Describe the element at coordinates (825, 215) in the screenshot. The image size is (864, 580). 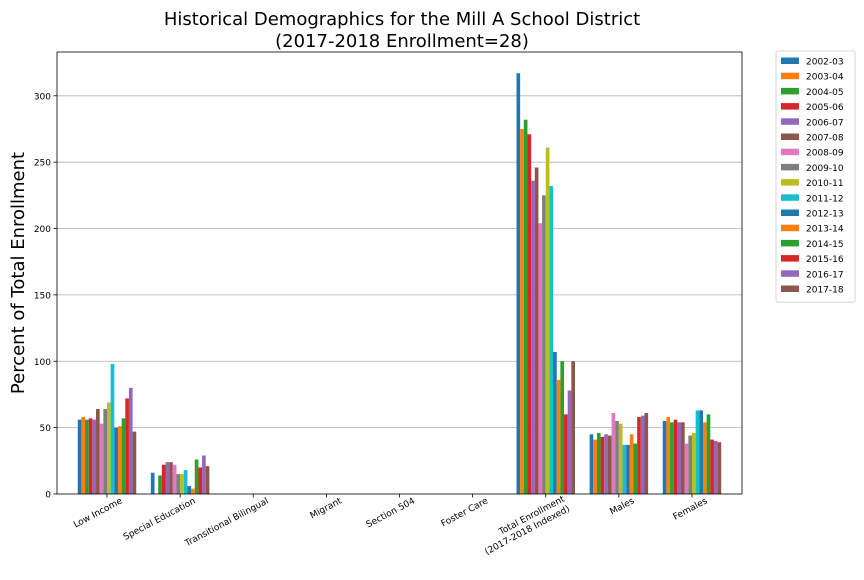
I see `legend-entry: 2012-13` at that location.